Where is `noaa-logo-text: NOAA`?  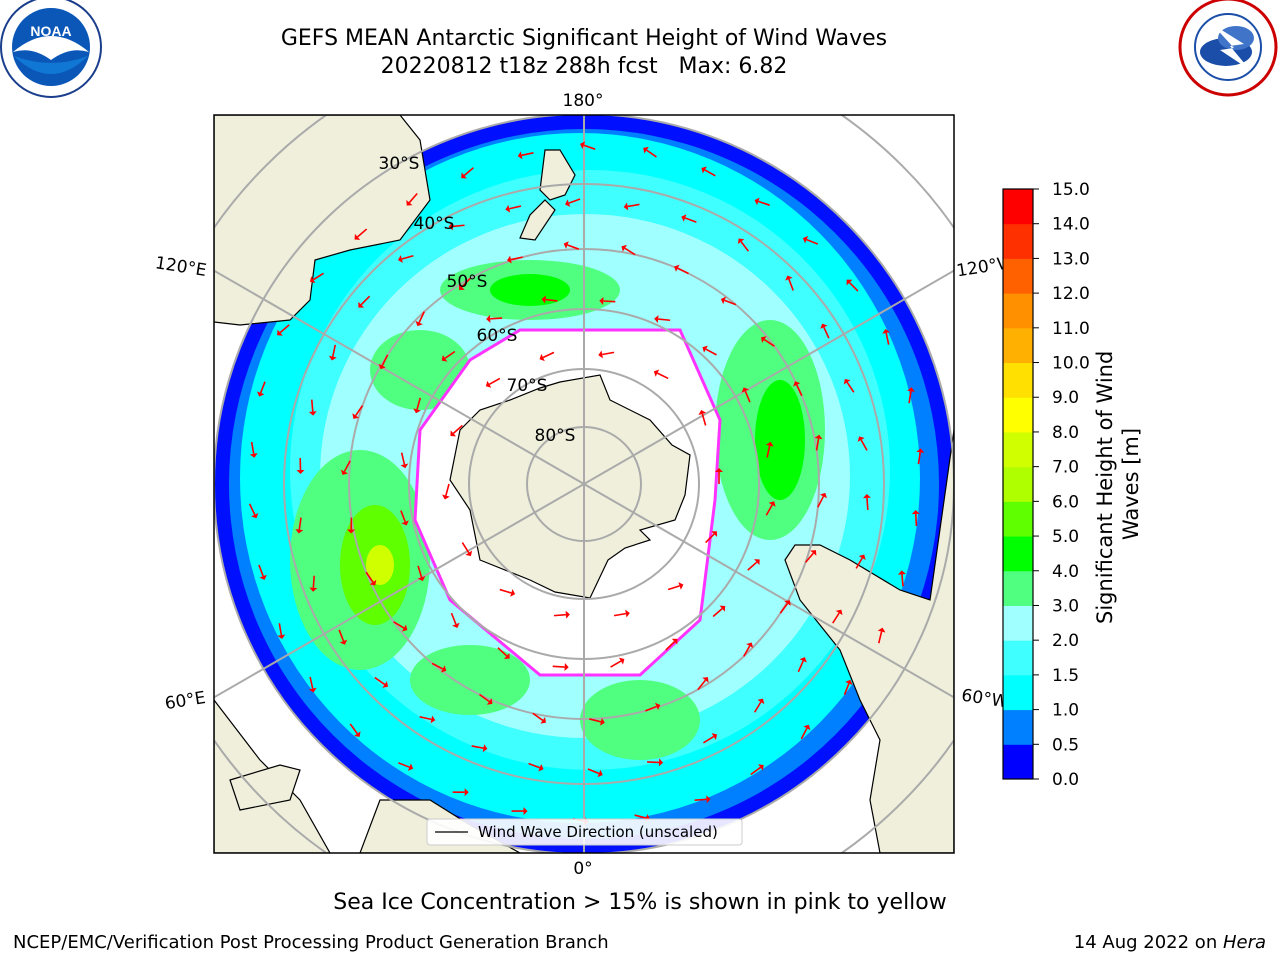
noaa-logo-text: NOAA is located at coordinates (50, 31).